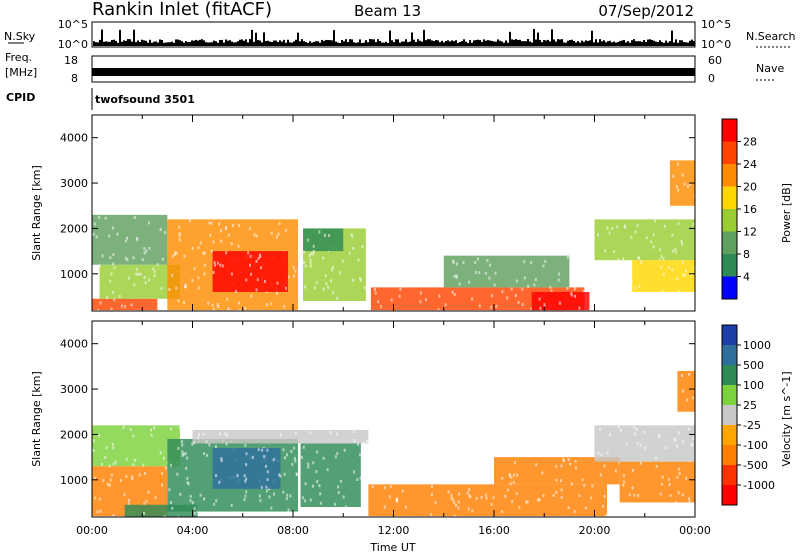  I want to click on colorbar-tick-label: -100, so click(755, 445).